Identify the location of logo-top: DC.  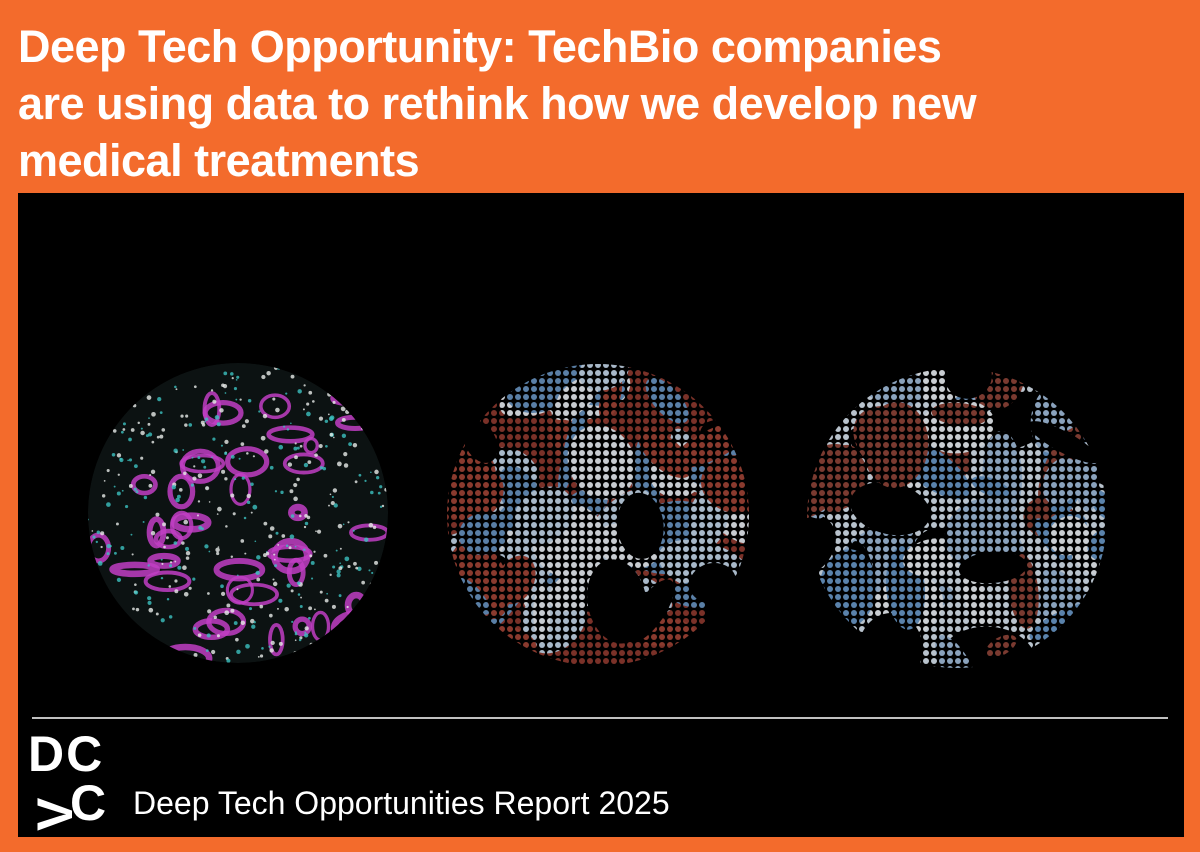
(66, 754).